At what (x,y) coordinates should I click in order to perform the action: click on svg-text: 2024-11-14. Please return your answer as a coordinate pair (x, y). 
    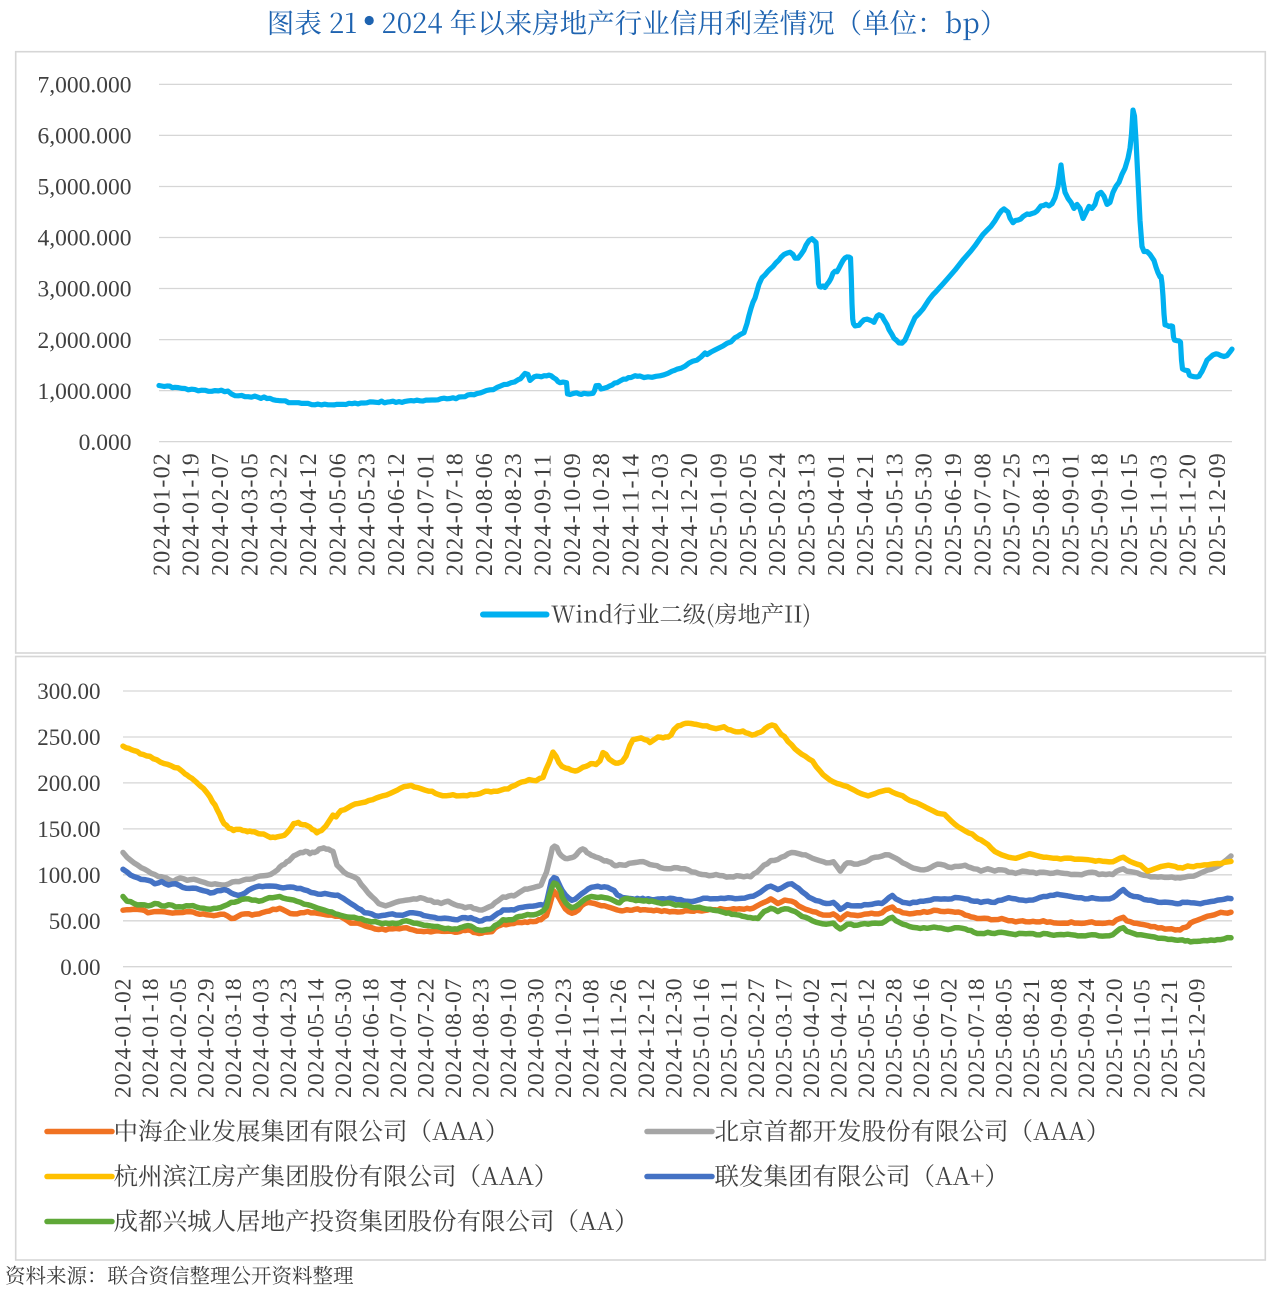
    Looking at the image, I should click on (632, 514).